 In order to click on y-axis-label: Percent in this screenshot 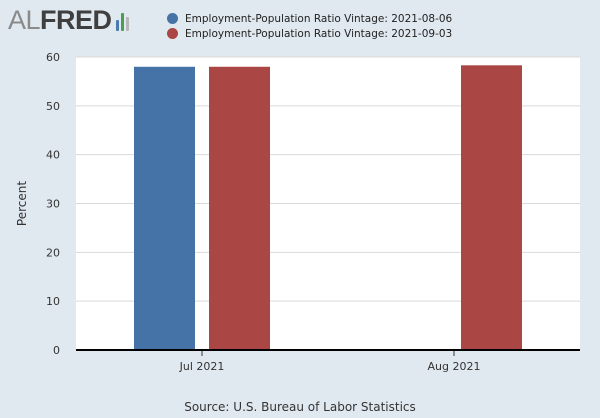, I will do `click(22, 203)`.